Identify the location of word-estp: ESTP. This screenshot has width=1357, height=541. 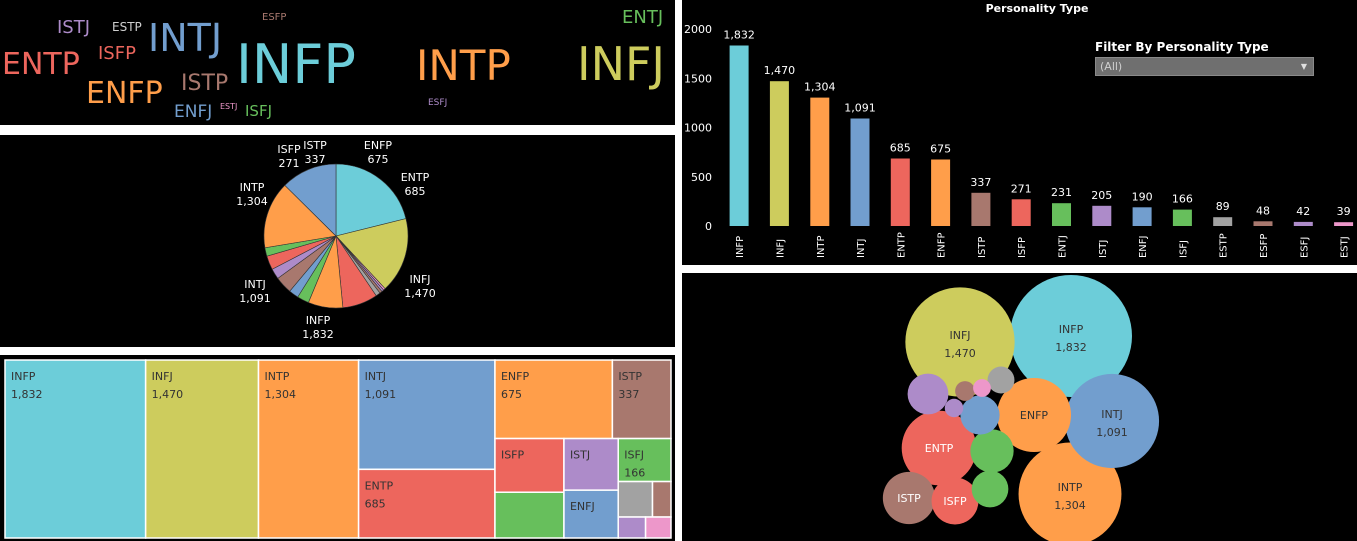
(127, 27).